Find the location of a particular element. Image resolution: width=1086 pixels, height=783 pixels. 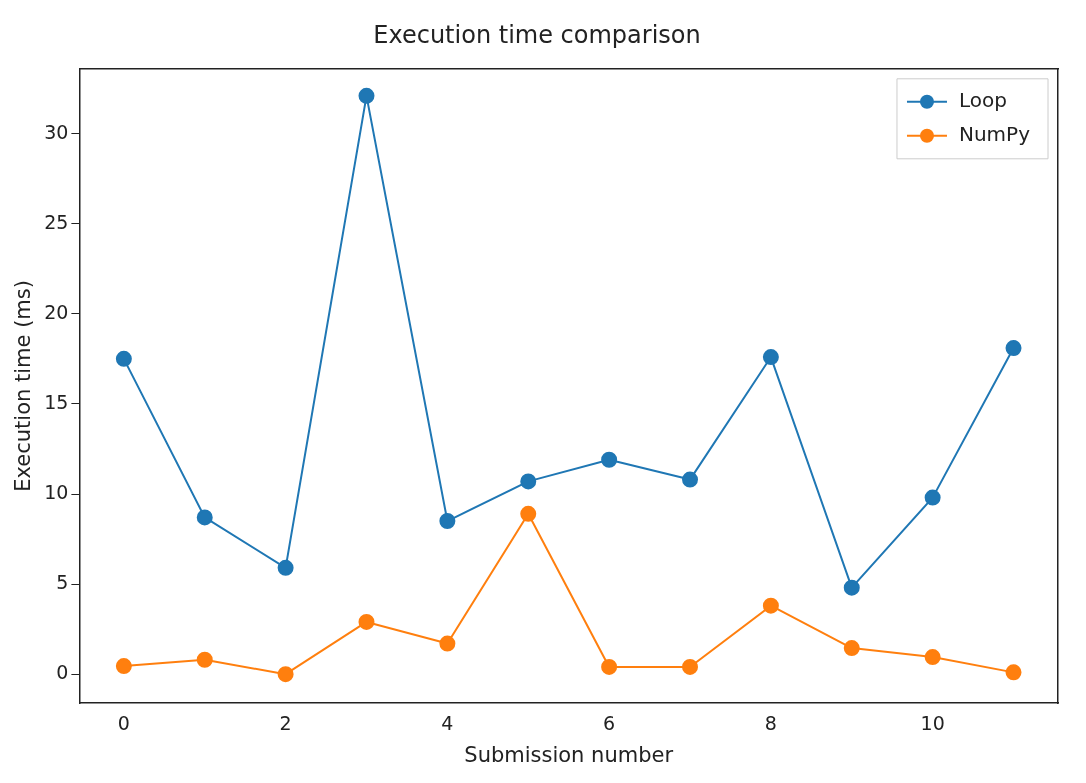

x-tick-label: 4 is located at coordinates (447, 723).